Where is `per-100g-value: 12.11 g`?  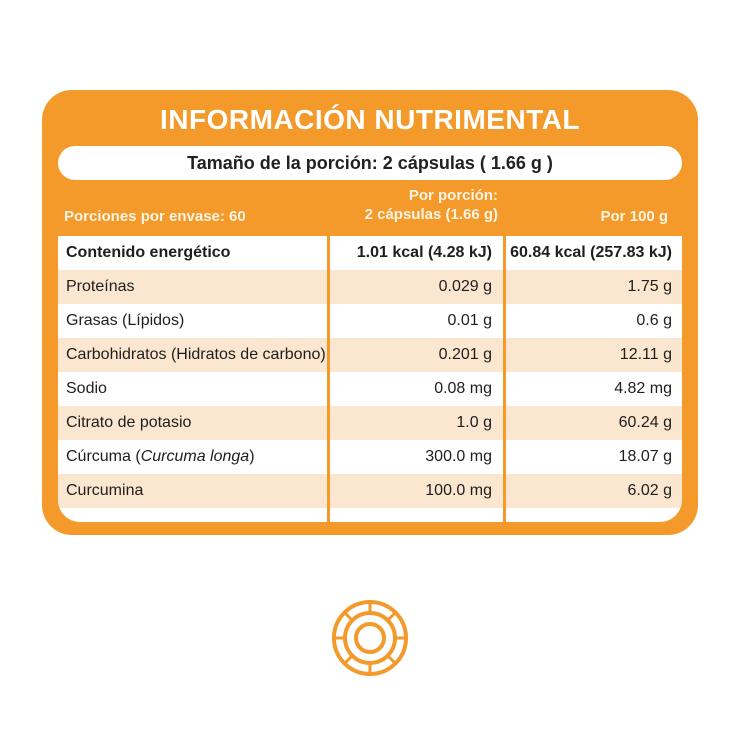
per-100g-value: 12.11 g is located at coordinates (645, 354).